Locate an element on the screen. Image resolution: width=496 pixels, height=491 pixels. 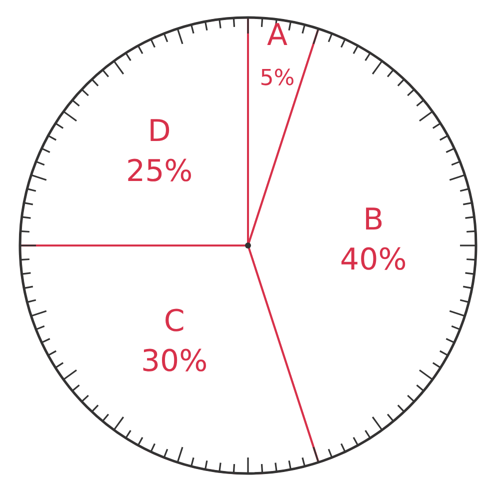
data-label: 40% is located at coordinates (373, 260).